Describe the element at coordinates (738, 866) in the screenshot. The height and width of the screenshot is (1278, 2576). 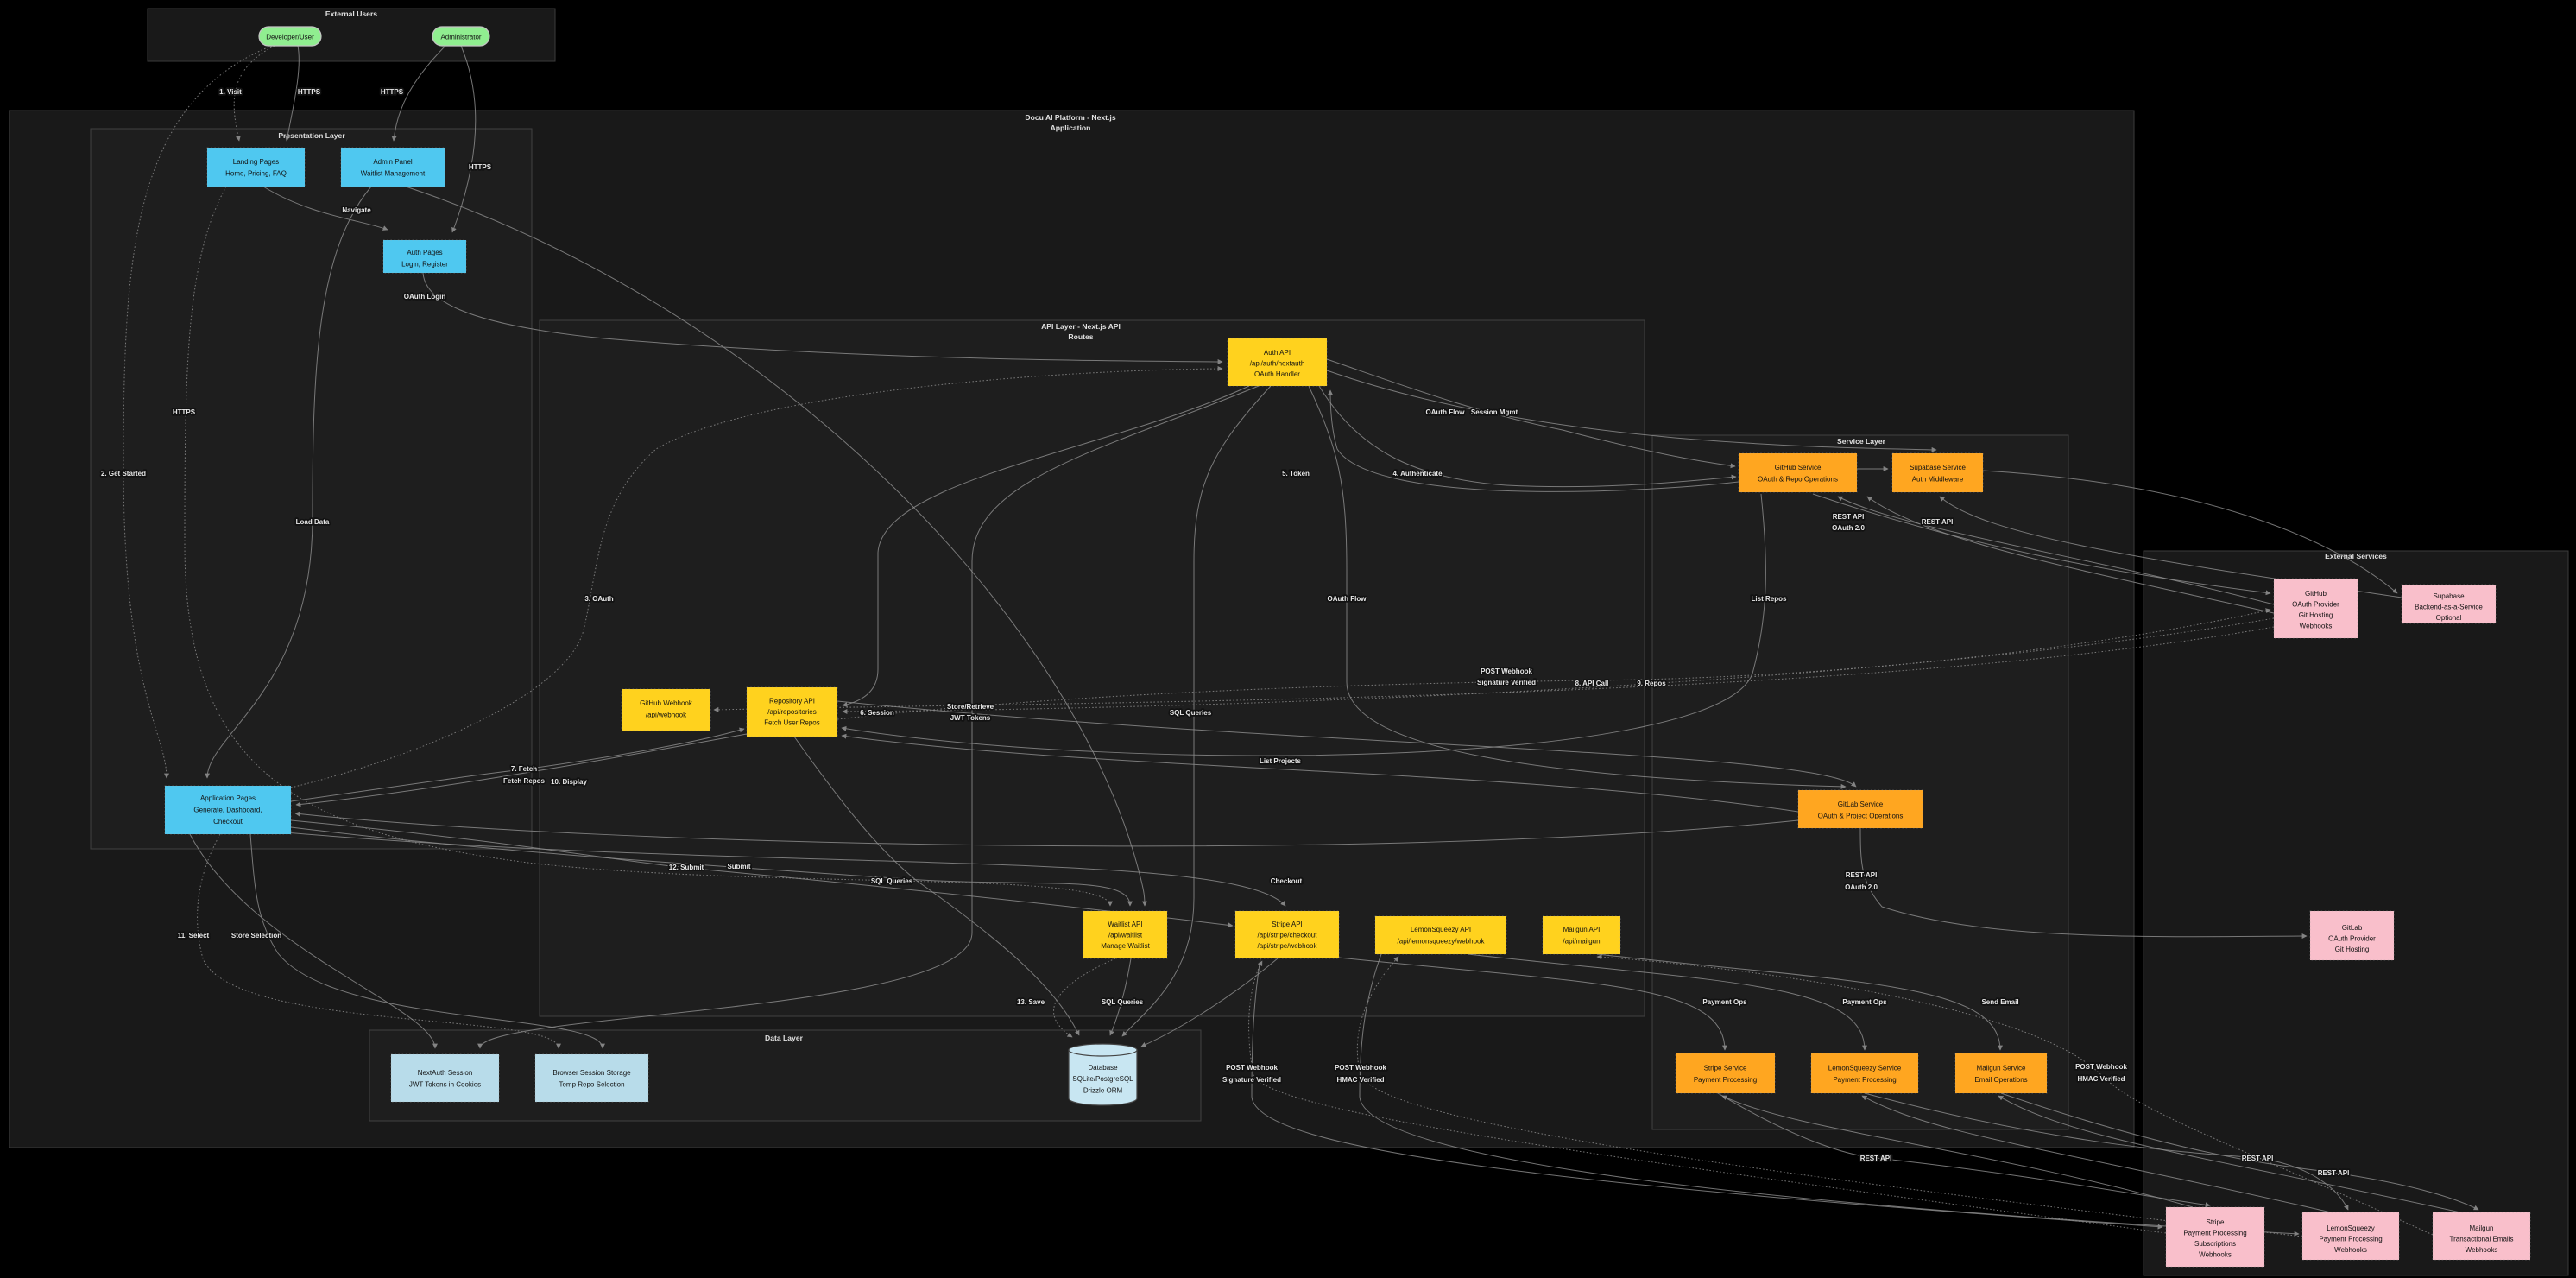
I see `svg-text: Submit` at that location.